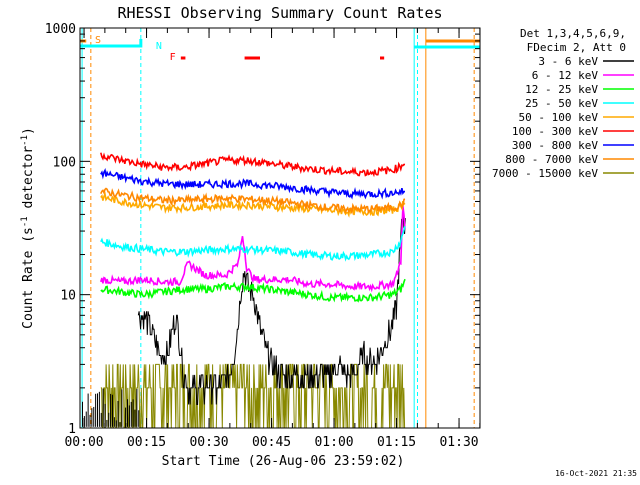 Image resolution: width=640 pixels, height=485 pixels. What do you see at coordinates (111, 43) in the screenshot?
I see `night-bar-left` at bounding box center [111, 43].